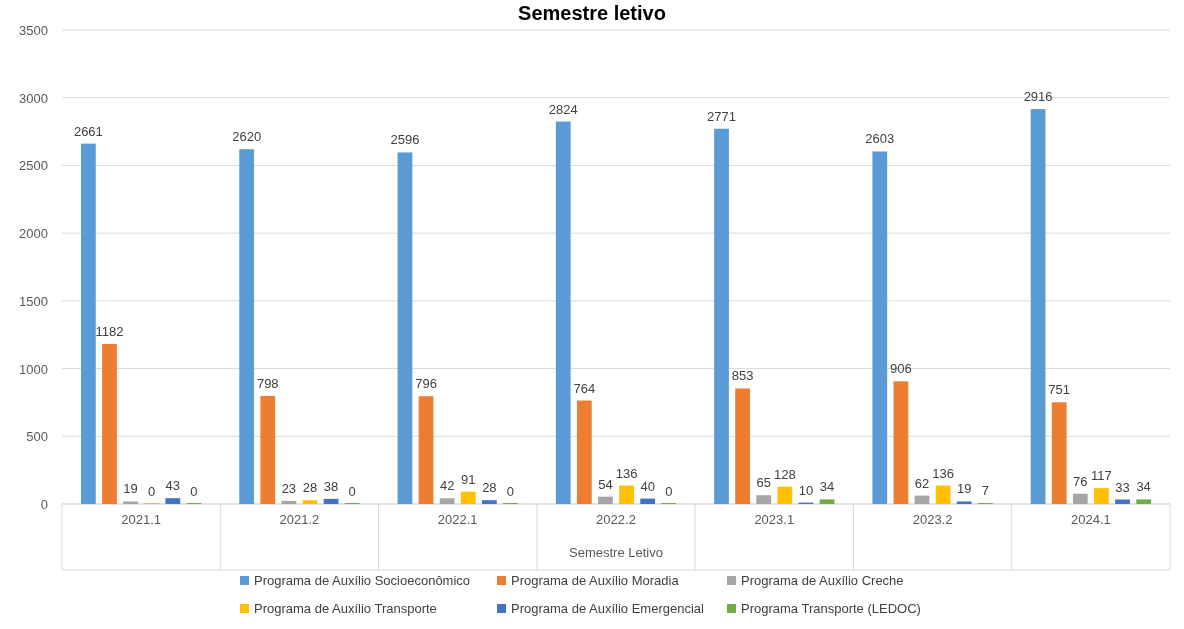 This screenshot has width=1184, height=629. What do you see at coordinates (1038, 97) in the screenshot?
I see `data-label: 2916` at bounding box center [1038, 97].